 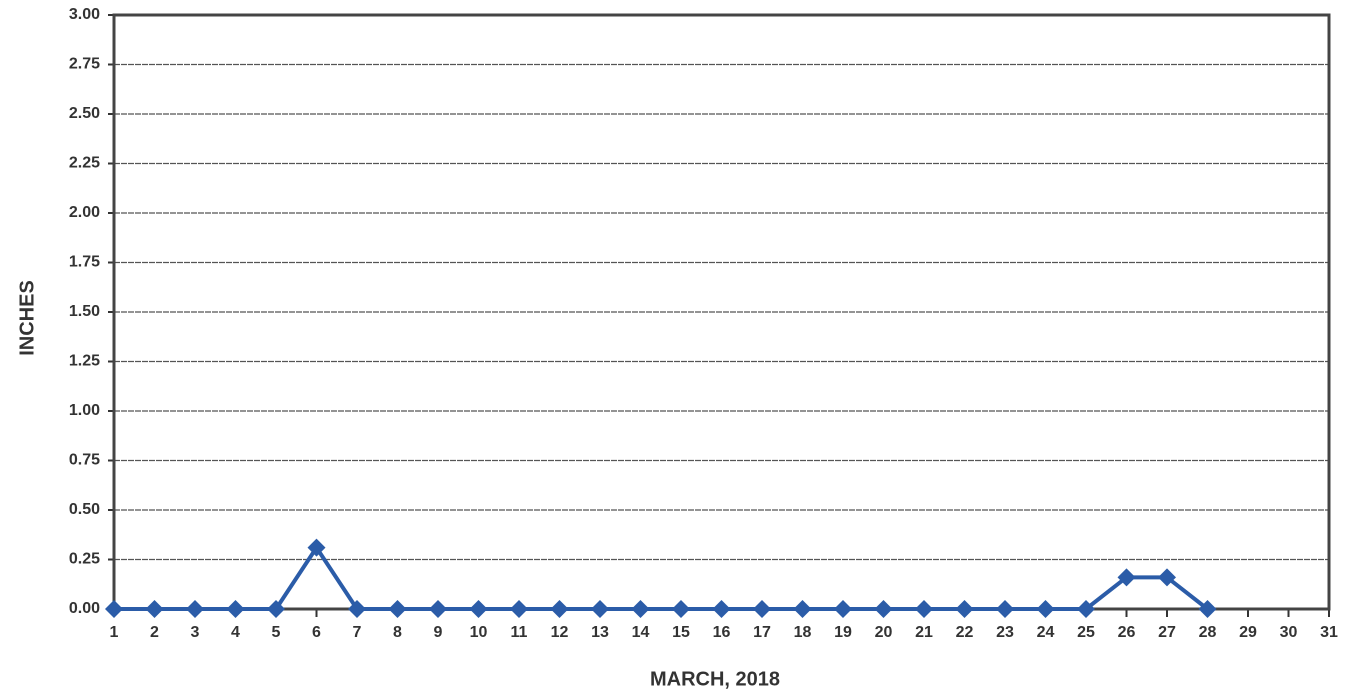 I want to click on y-tick-label: 0.25, so click(x=84, y=559).